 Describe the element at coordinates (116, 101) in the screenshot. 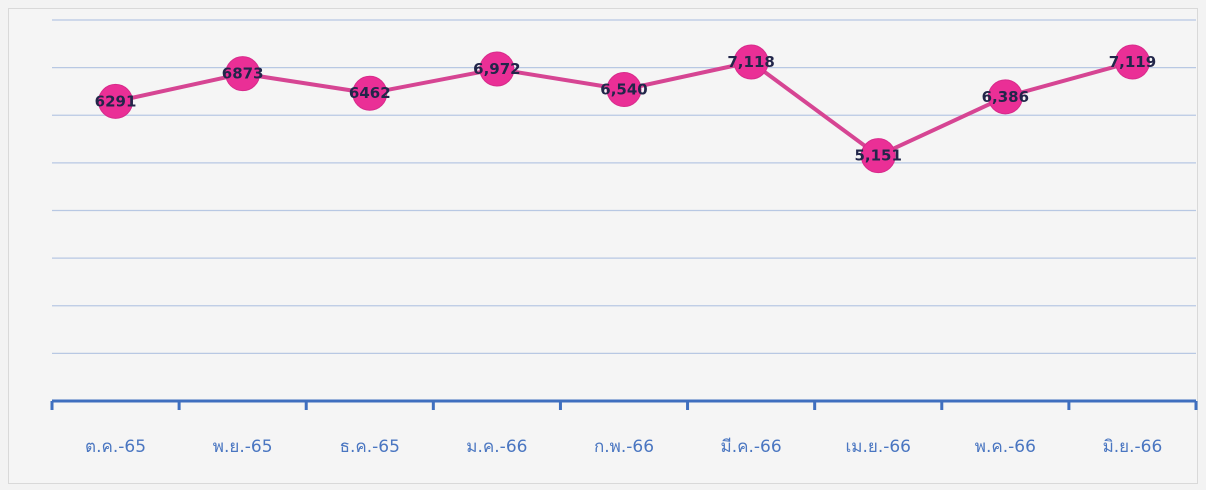

I see `data-label: 6291` at that location.